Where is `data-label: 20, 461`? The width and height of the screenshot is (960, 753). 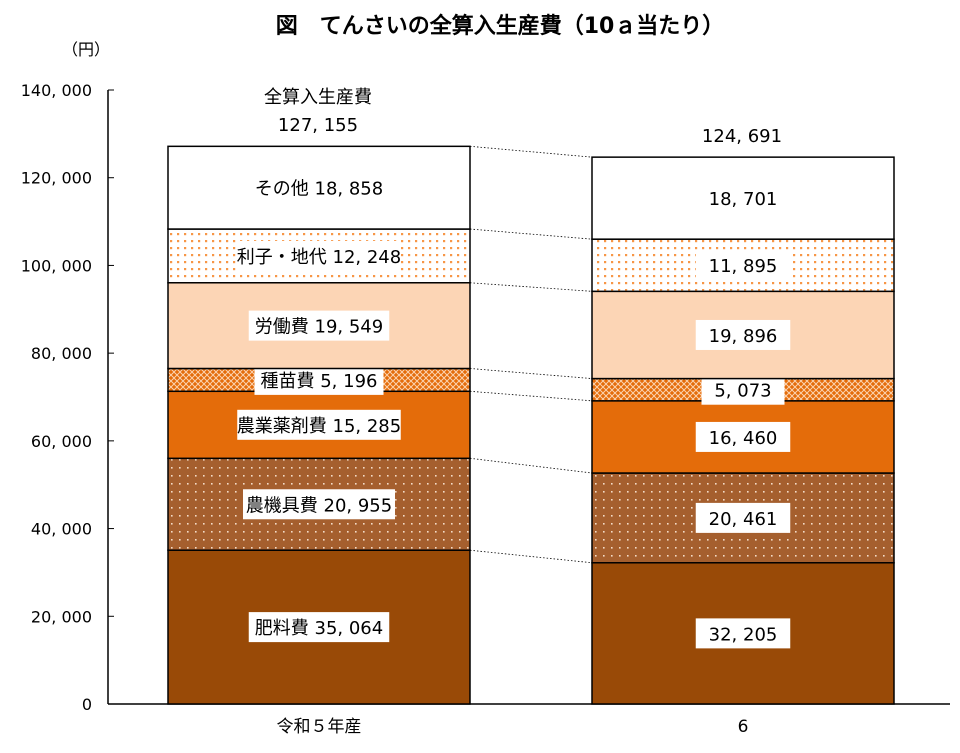 data-label: 20, 461 is located at coordinates (743, 519).